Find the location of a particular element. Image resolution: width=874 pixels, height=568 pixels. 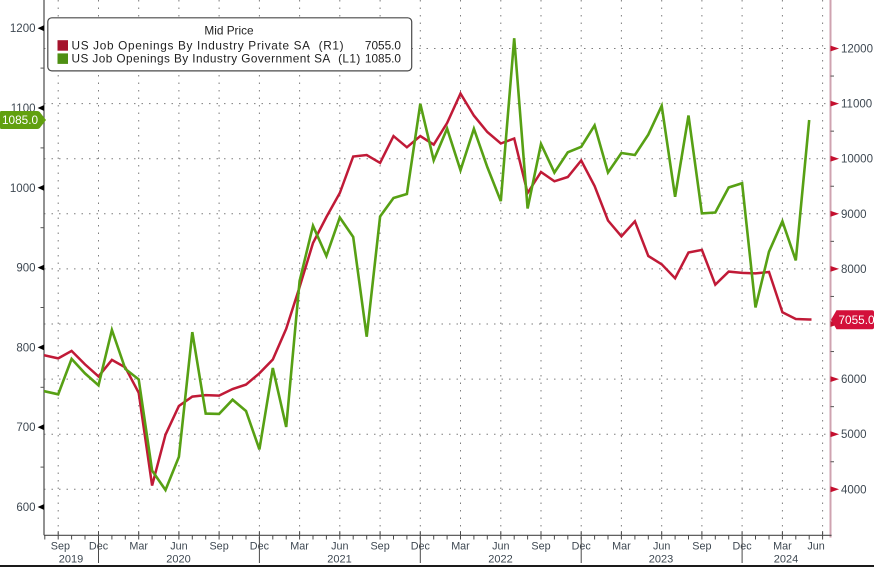

svg-text: 6000 is located at coordinates (854, 380).